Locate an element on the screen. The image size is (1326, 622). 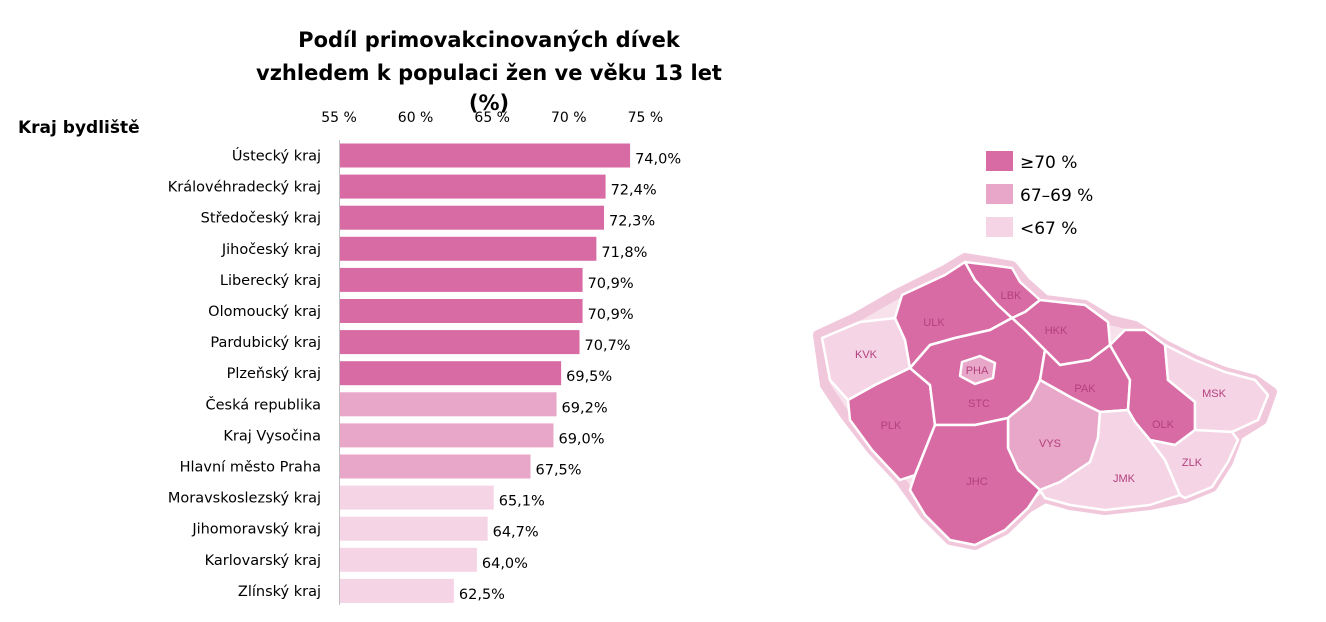
chart-title-line-1: Podíl primovakcinovaných dívek is located at coordinates (489, 40).